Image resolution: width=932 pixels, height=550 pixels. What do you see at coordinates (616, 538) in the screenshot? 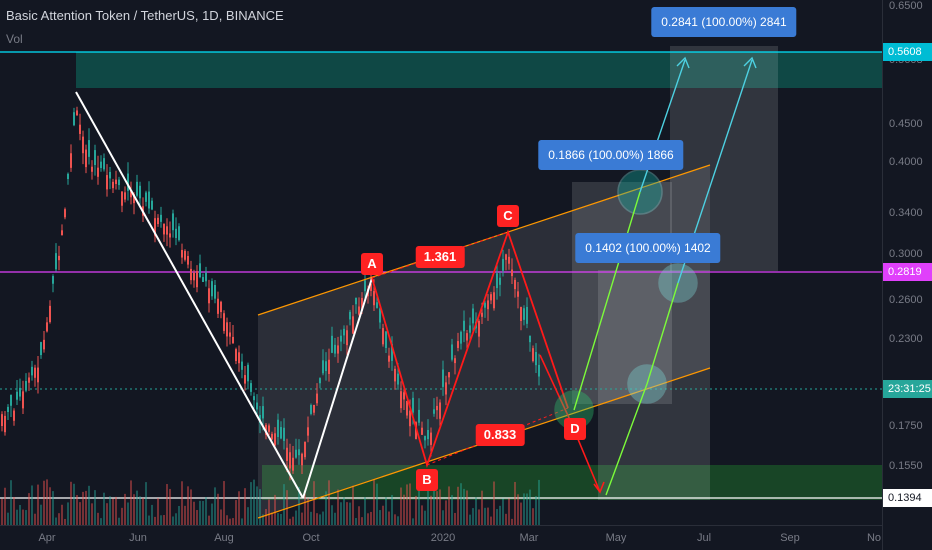
I see `date-tick: May` at bounding box center [616, 538].